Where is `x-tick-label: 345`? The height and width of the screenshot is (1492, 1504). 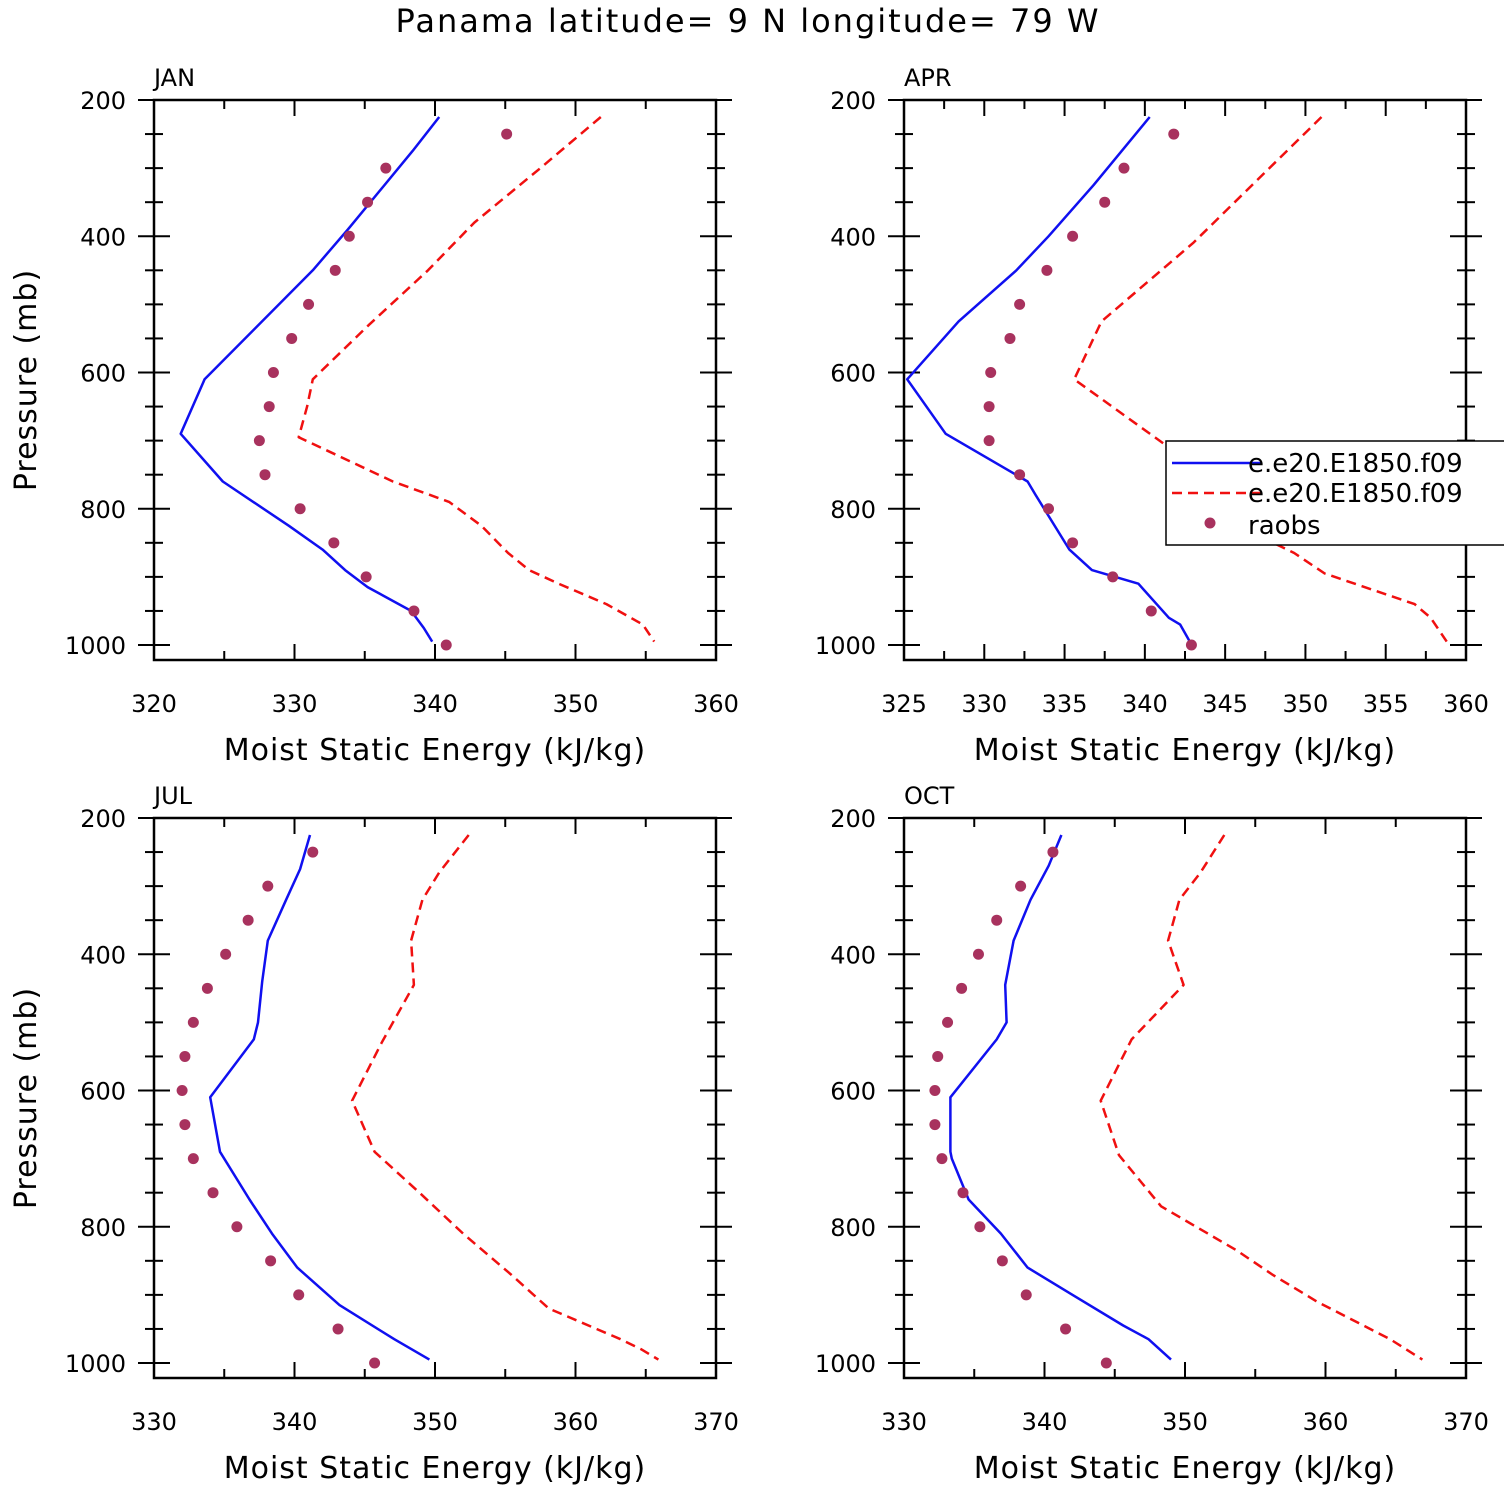
x-tick-label: 345 is located at coordinates (1225, 704).